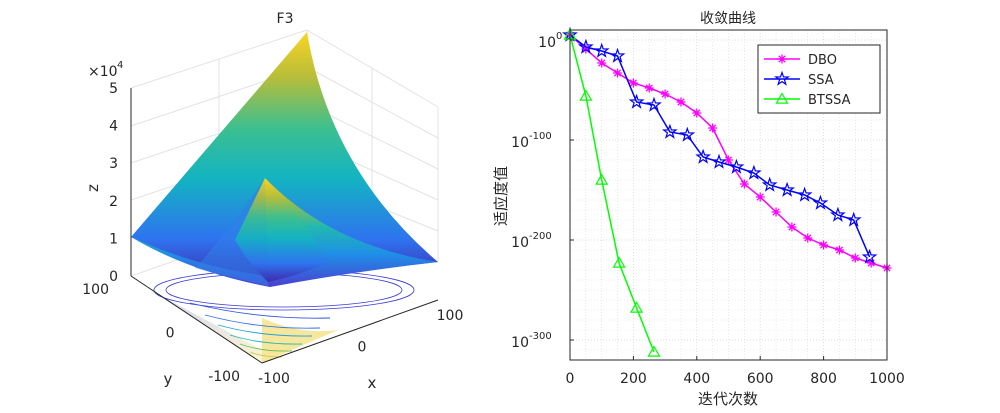 The image size is (1000, 413). I want to click on legend-item-ssa: SSA, so click(799, 79).